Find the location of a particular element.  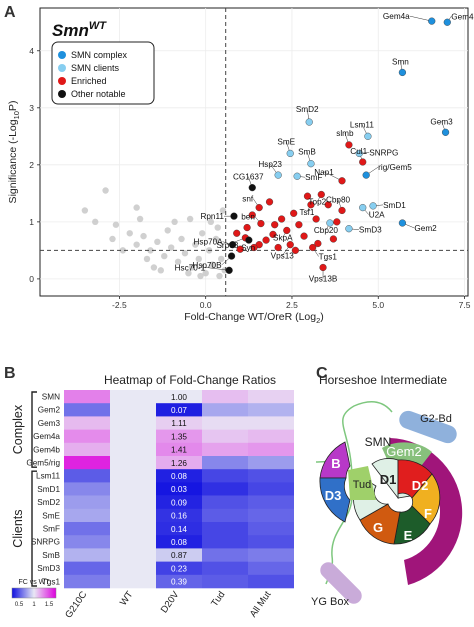

point-label: Top2 is located at coordinates (317, 201).